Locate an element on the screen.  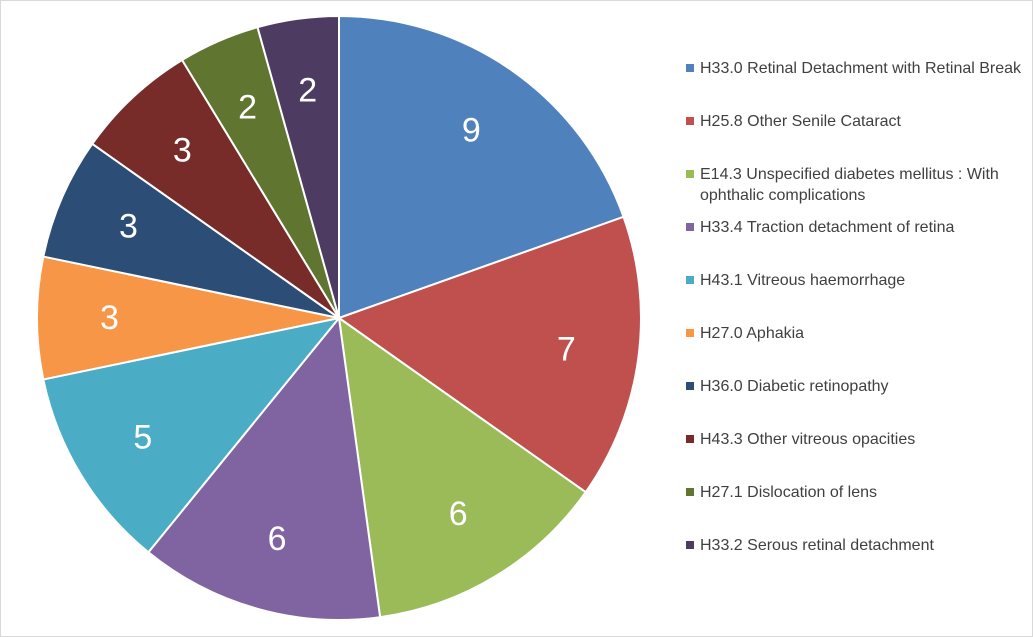
legend-label: H43.1 Vitreous haemorrhage is located at coordinates (803, 280).